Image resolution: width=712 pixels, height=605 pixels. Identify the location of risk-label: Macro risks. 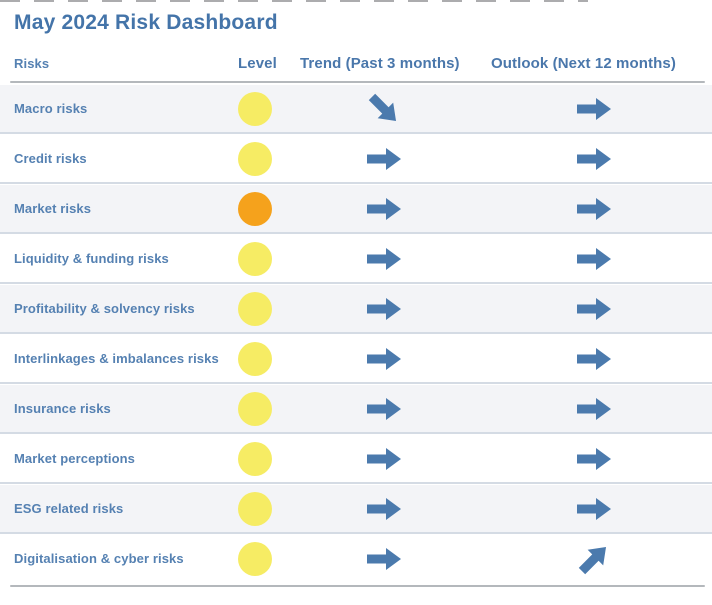
(51, 108).